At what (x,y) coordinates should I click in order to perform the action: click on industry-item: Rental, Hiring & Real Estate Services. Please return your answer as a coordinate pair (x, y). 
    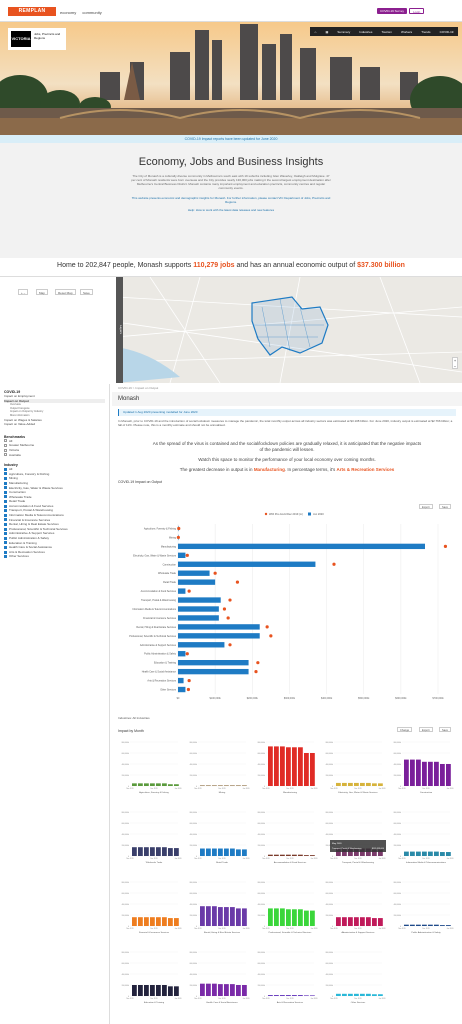
    Looking at the image, I should click on (54, 524).